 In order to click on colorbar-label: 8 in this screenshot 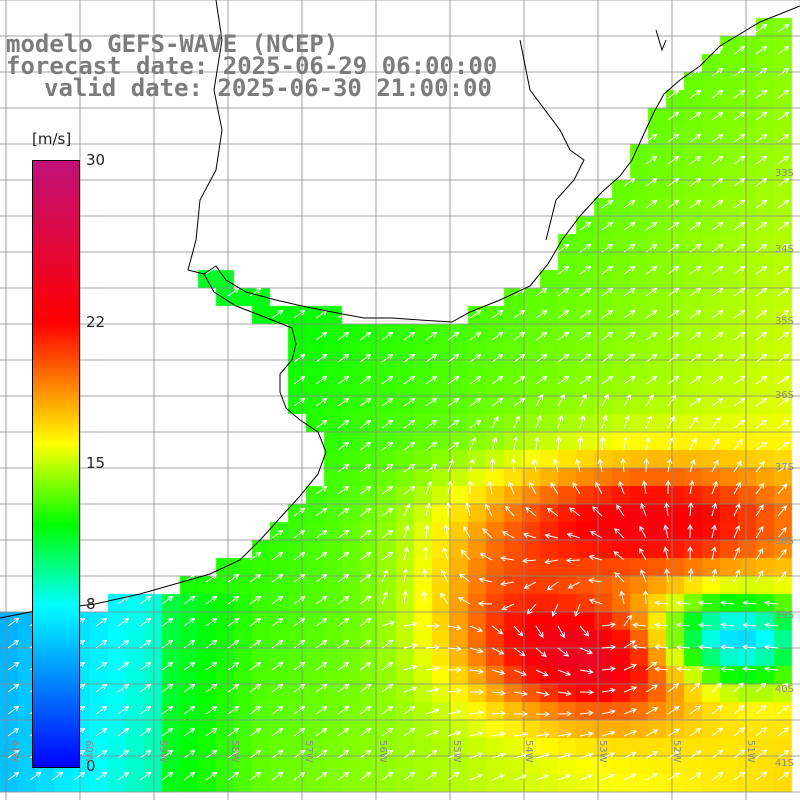, I will do `click(91, 604)`.